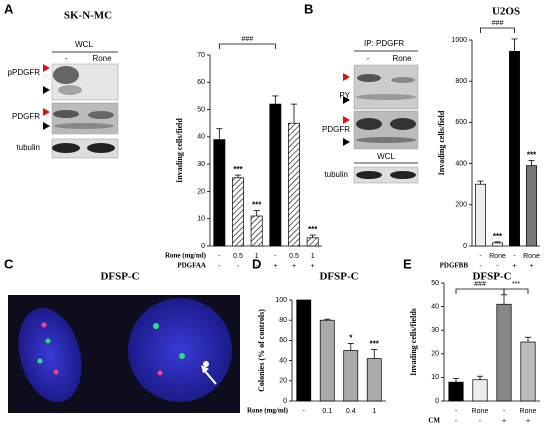  Describe the element at coordinates (191, 266) in the screenshot. I see `row-label: PDGFAA` at that location.